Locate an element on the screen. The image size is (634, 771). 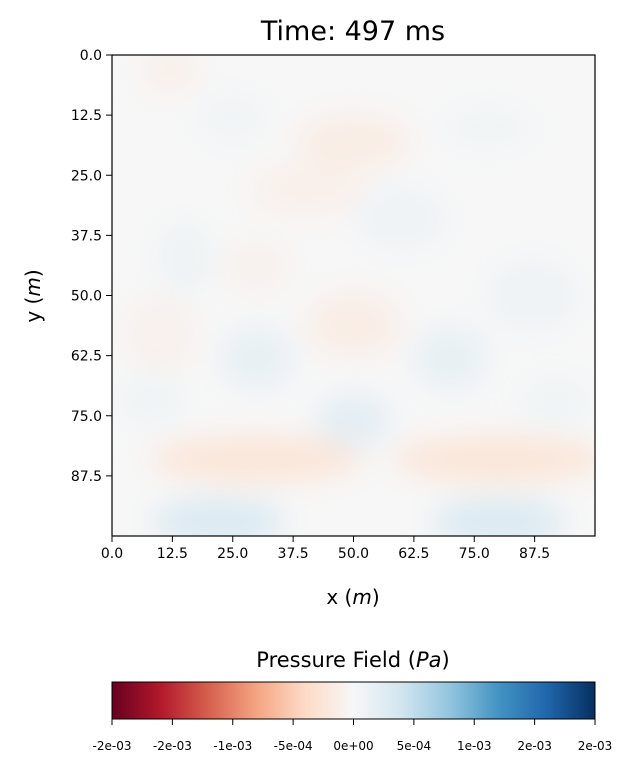
colorbar-tick-label: -5e-04 is located at coordinates (293, 746).